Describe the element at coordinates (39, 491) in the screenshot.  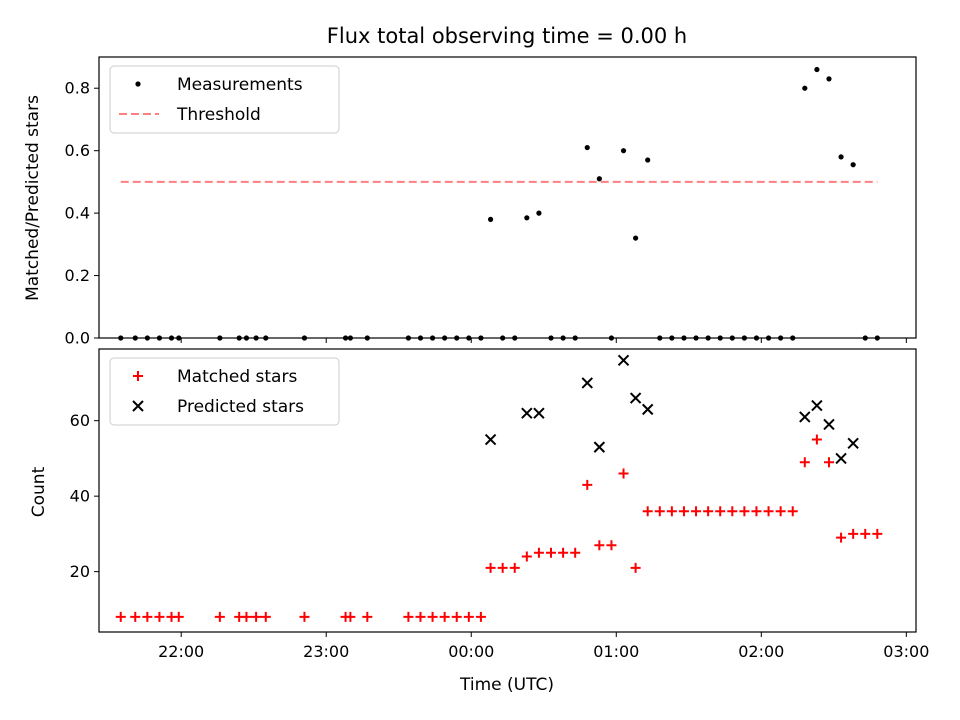
I see `bottom-panel-y-axis-label: Count` at that location.